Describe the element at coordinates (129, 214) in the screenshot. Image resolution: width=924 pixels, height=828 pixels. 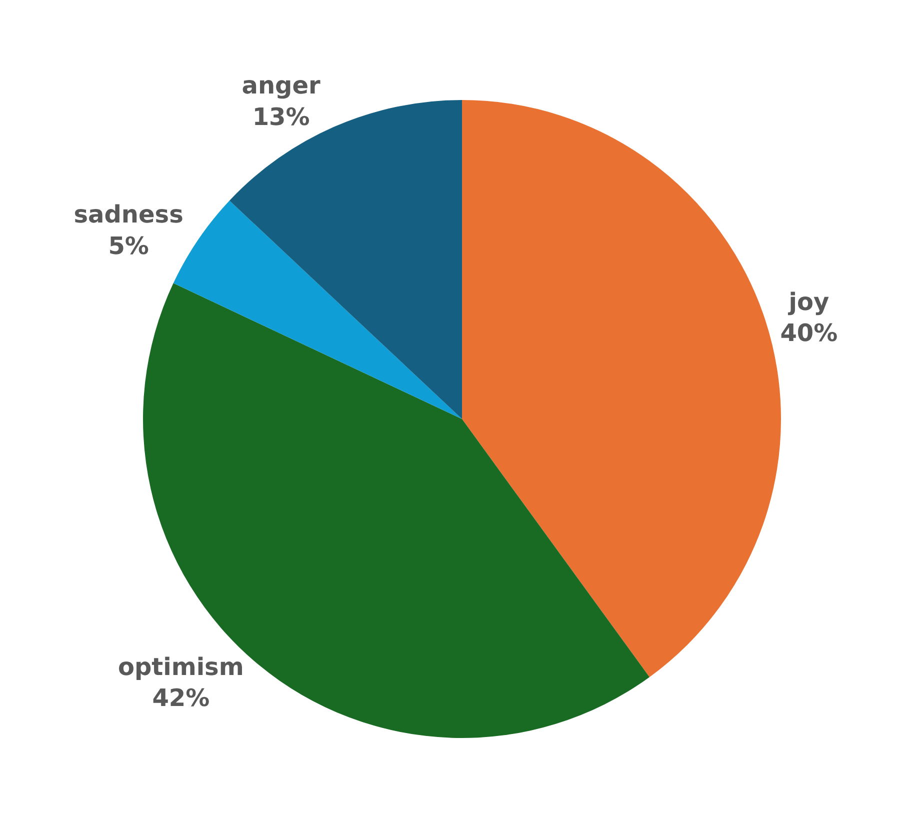
I see `slice-label: sadness` at that location.